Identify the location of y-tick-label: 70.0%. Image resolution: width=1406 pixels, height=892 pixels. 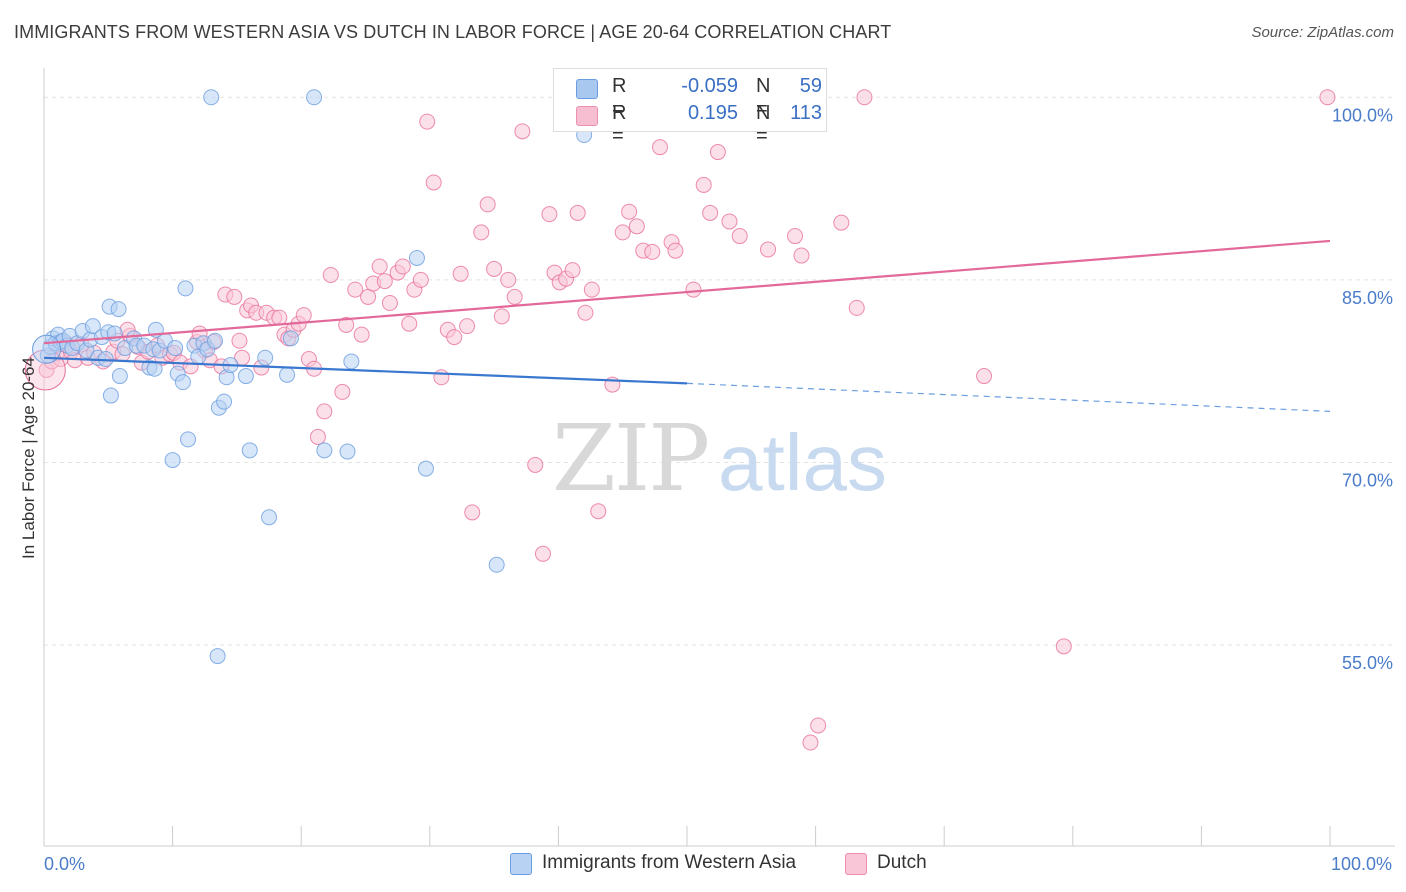
(1367, 481).